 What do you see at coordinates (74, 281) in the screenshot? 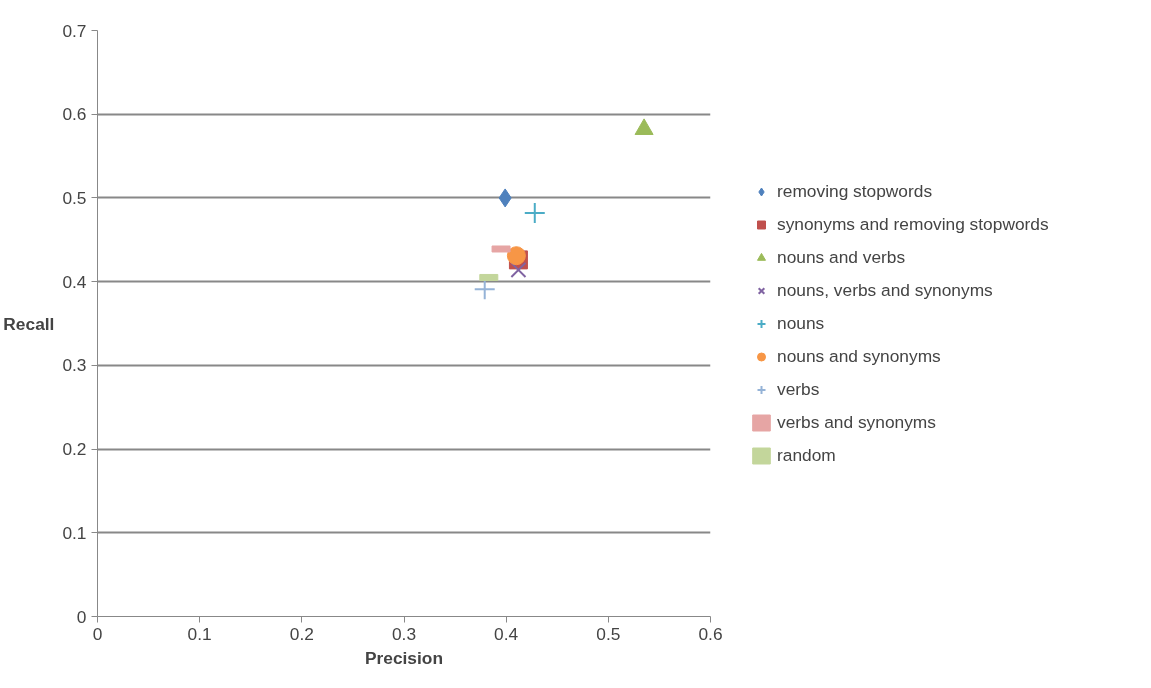
I see `y-tick-label: 0.4` at bounding box center [74, 281].